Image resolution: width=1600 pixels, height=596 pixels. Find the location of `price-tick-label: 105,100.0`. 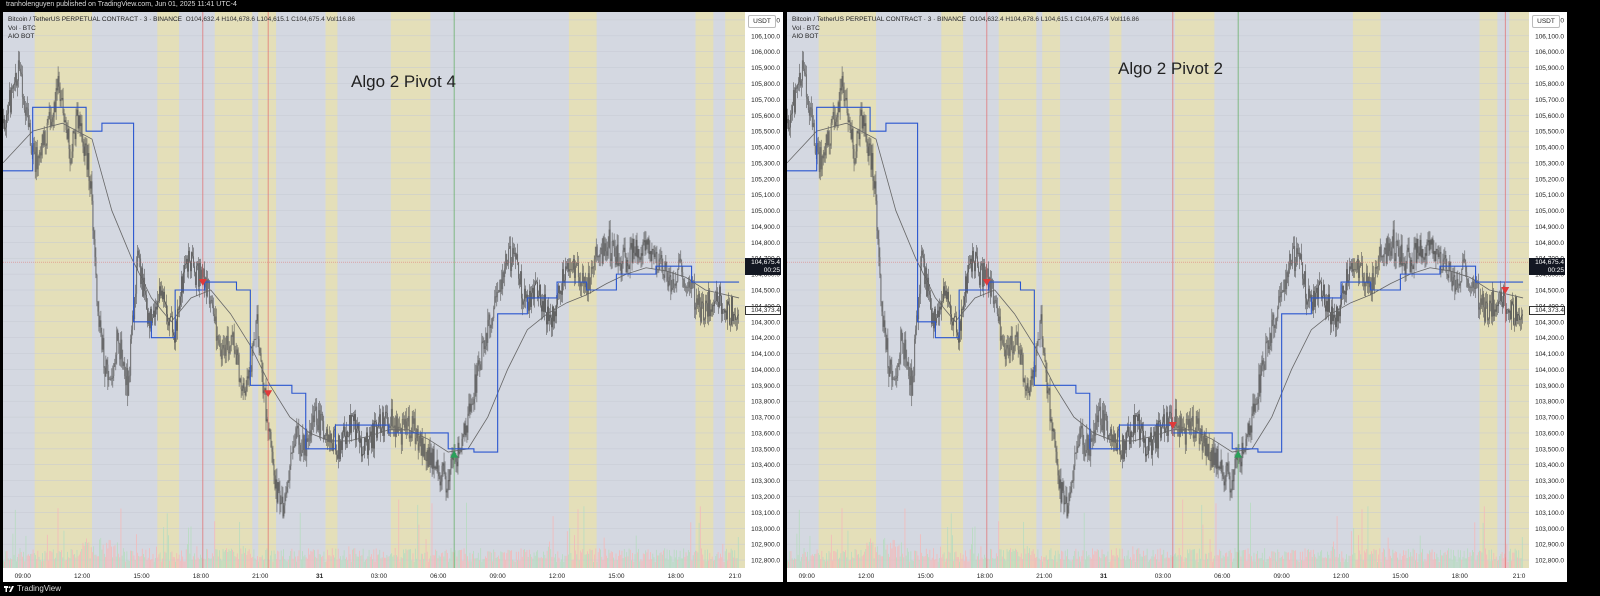

price-tick-label: 105,100.0 is located at coordinates (1549, 195).